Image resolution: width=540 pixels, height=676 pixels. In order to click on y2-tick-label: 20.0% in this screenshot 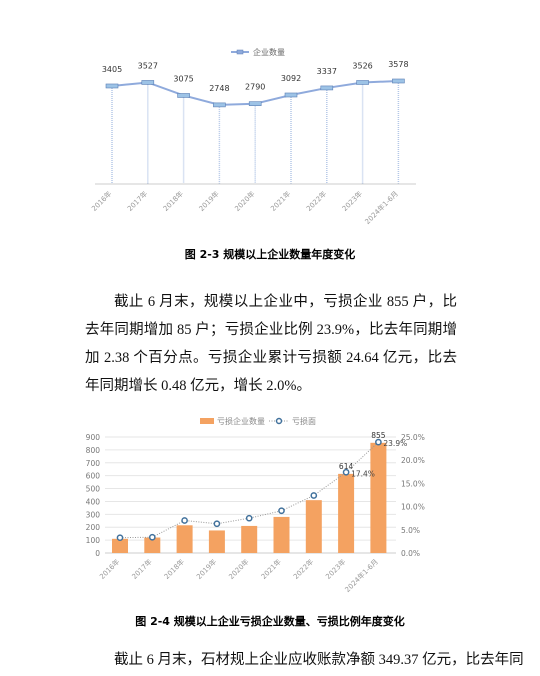, I will do `click(413, 460)`.